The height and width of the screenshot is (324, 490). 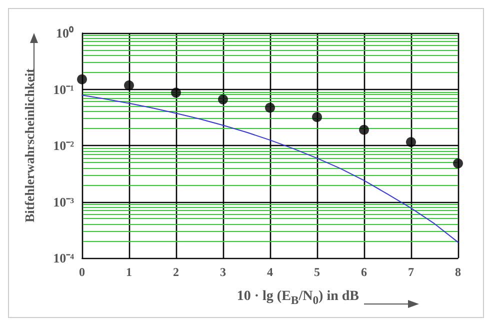 I want to click on x-tick-label: 1, so click(x=129, y=272).